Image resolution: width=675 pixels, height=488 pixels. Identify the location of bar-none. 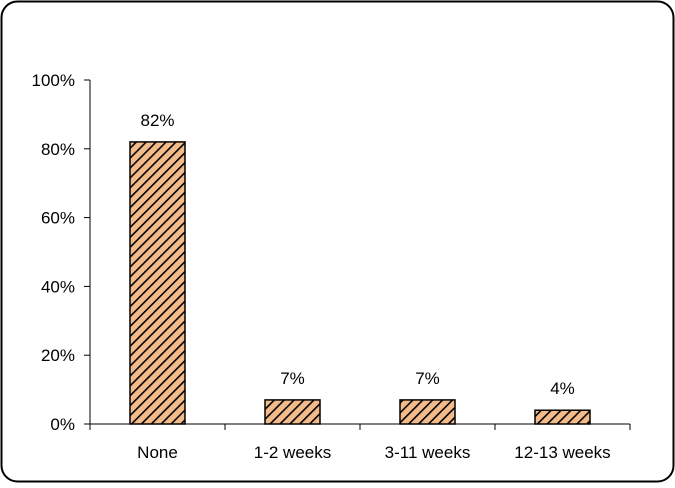
(157, 283).